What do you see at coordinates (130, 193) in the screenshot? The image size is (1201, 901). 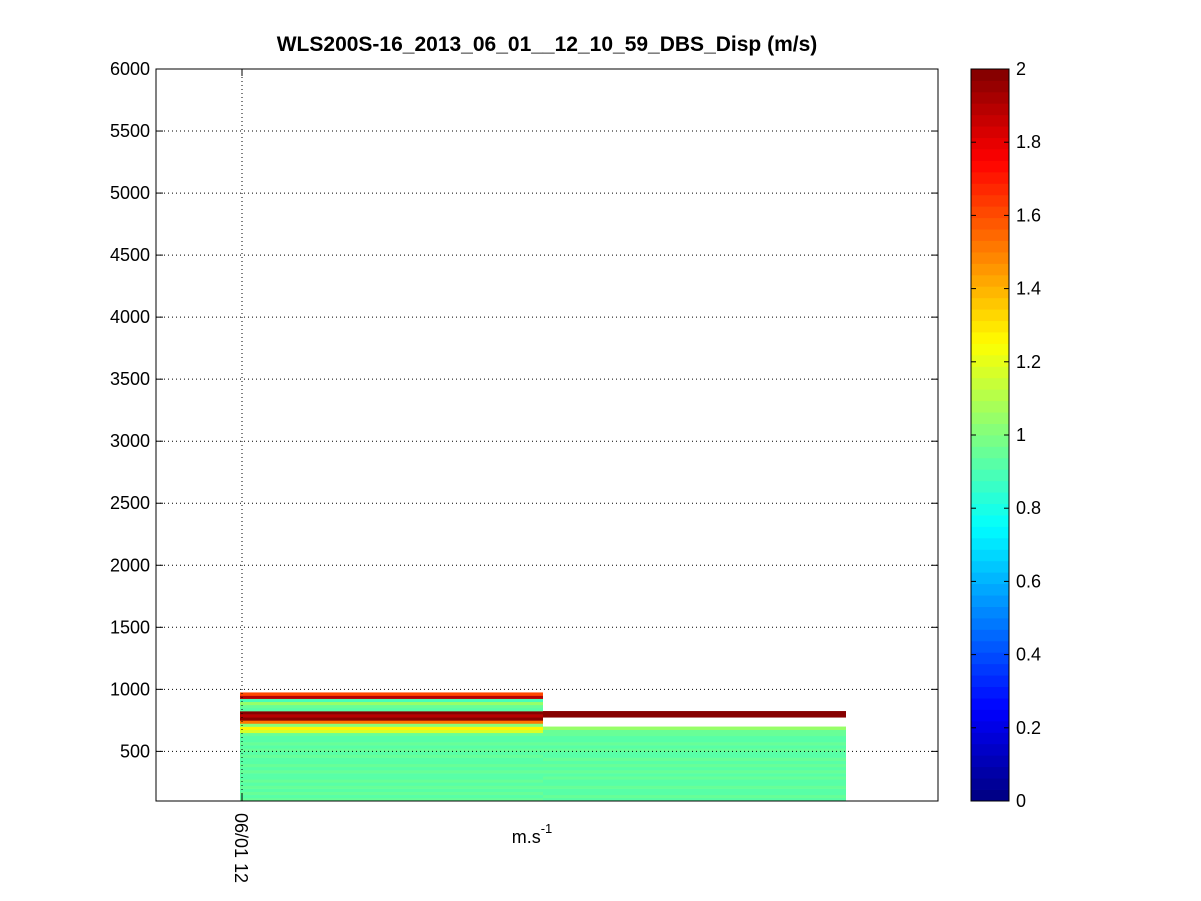 I see `y-tick-label: 5000` at bounding box center [130, 193].